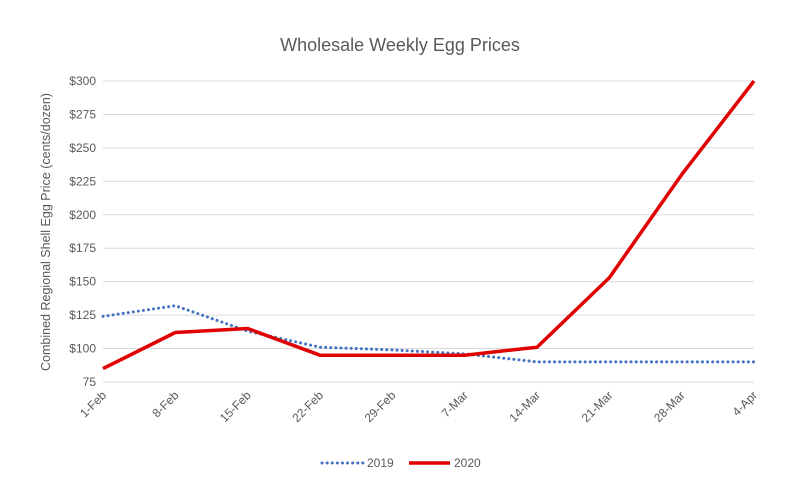  Describe the element at coordinates (82, 315) in the screenshot. I see `y-tick-label: $125` at that location.